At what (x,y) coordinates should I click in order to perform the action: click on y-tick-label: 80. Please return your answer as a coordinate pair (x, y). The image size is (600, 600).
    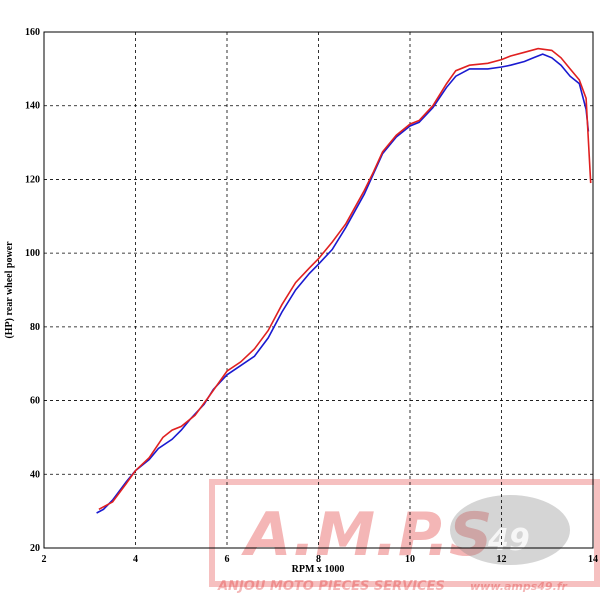
    Looking at the image, I should click on (35, 327).